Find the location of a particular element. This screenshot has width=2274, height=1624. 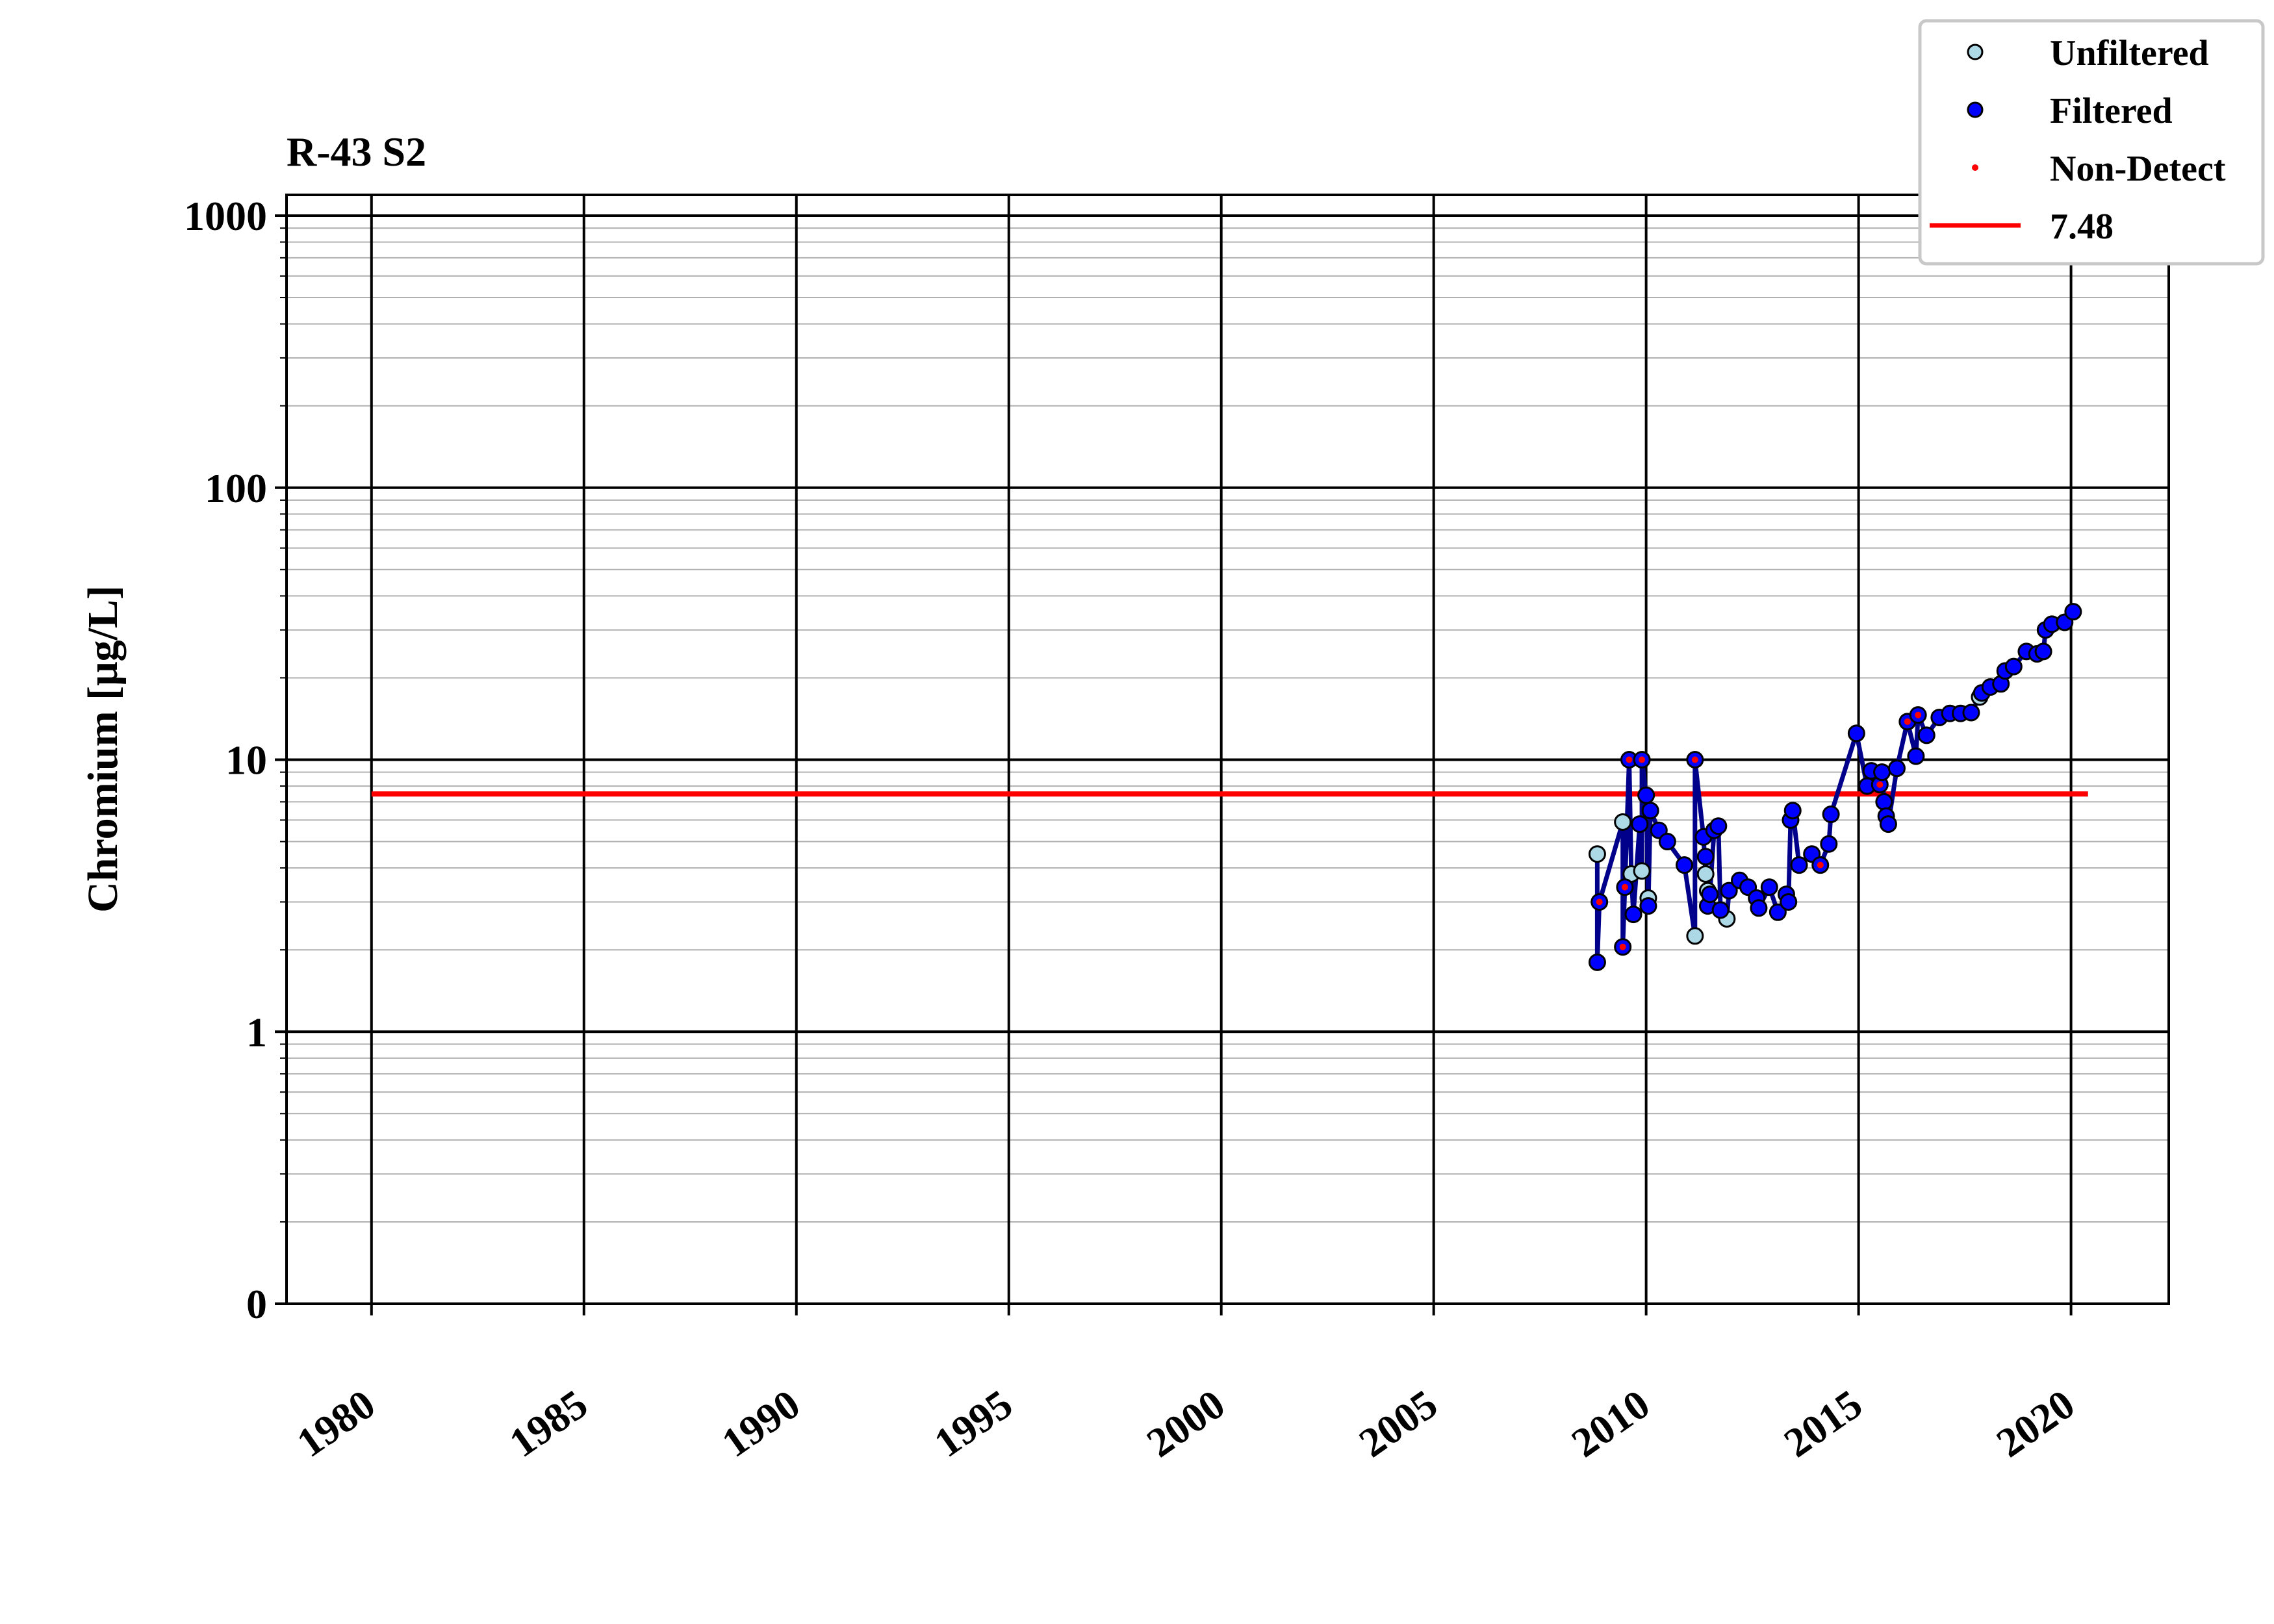

y-axis-label: Chromium [μg/L] is located at coordinates (103, 749).